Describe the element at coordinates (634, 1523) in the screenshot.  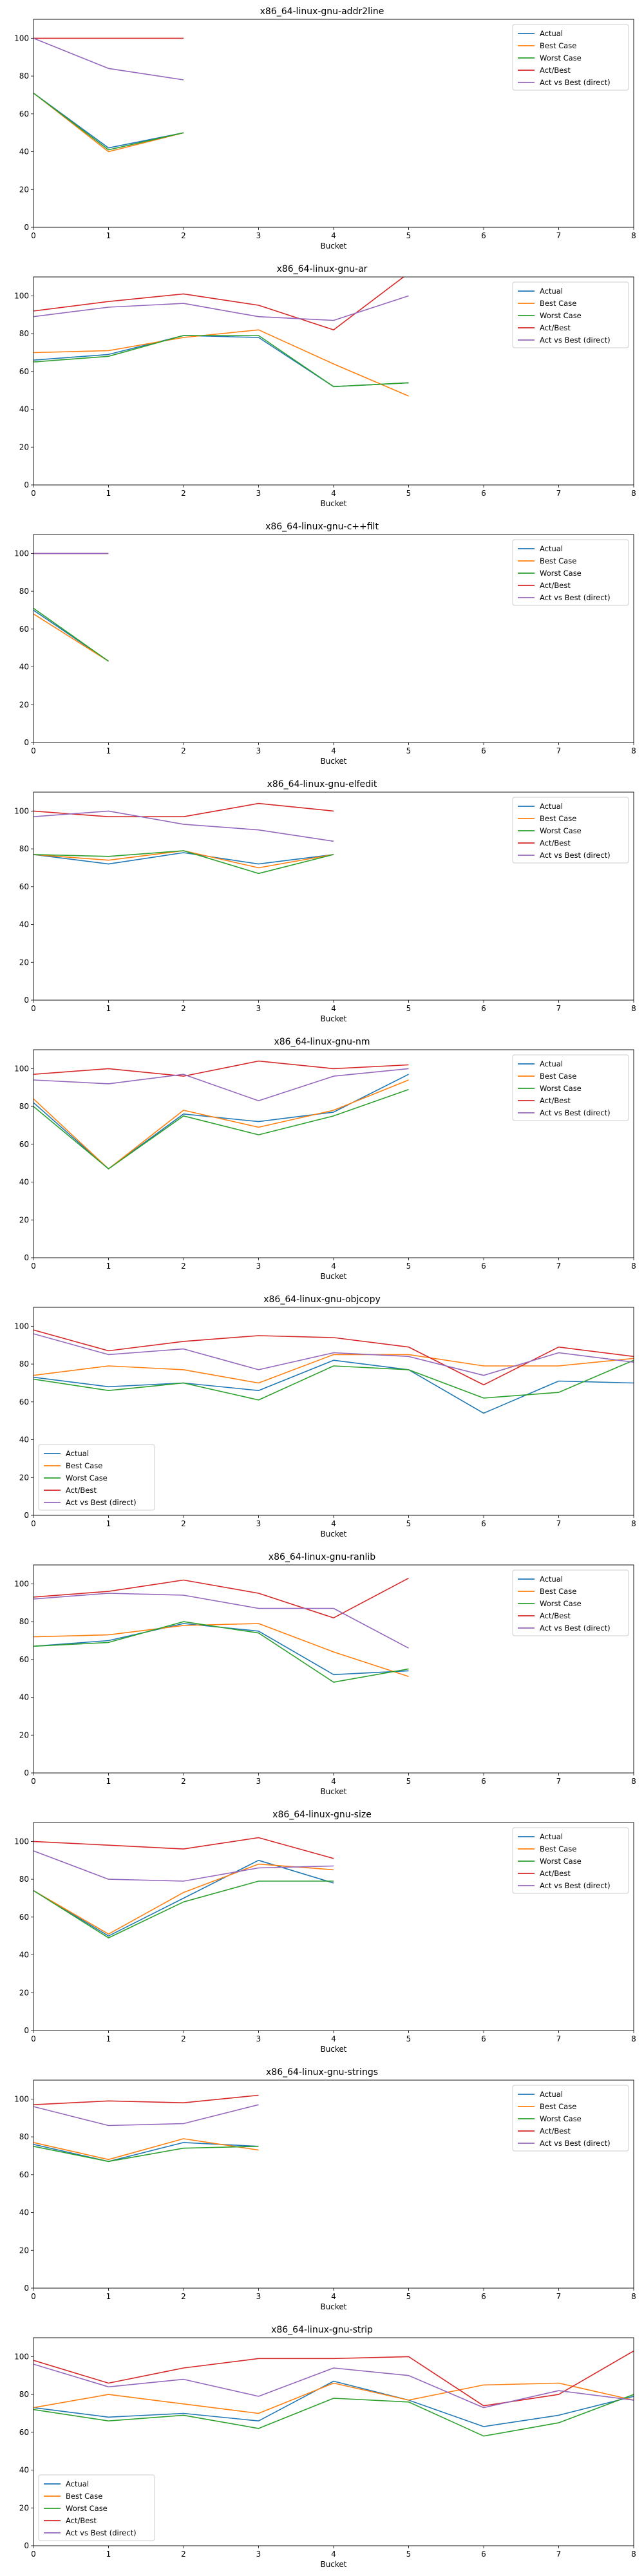
I see `x-tick-label: 8` at that location.